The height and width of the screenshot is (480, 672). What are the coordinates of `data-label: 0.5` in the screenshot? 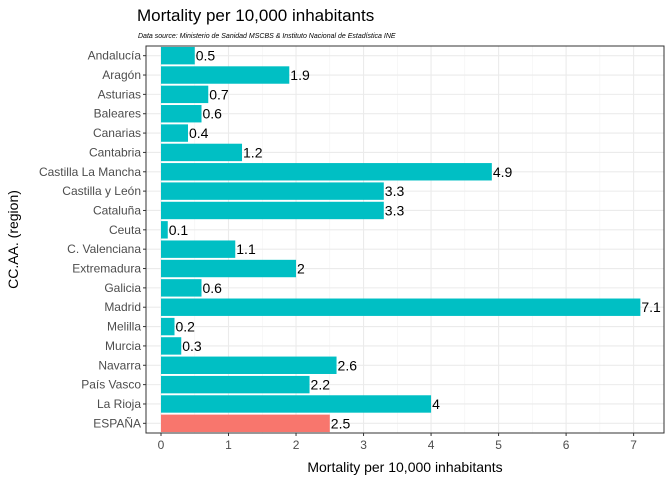 It's located at (206, 56).